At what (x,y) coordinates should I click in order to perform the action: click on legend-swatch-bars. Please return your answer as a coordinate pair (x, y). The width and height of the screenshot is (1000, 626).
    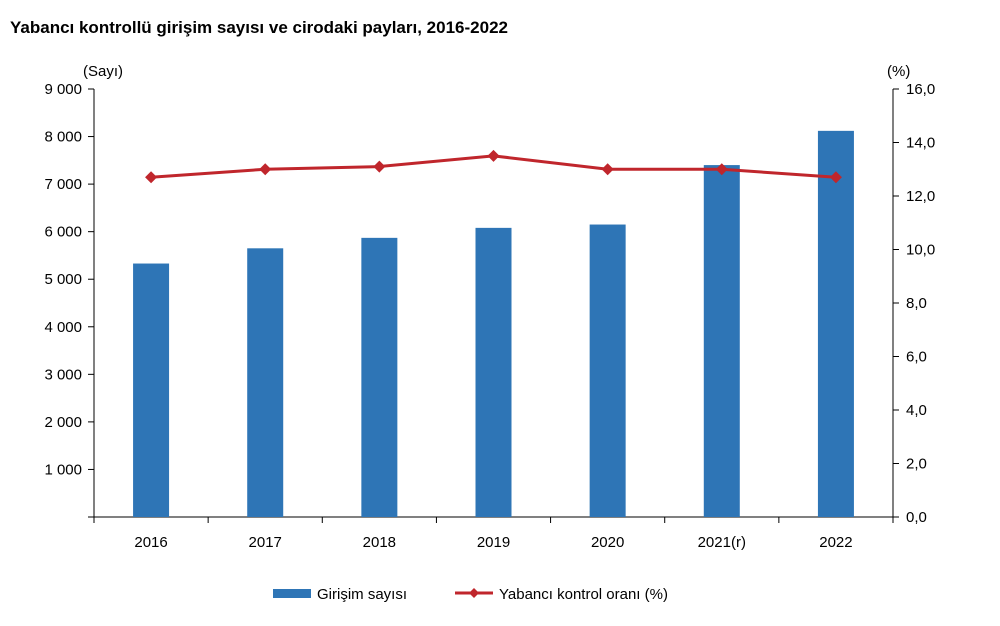
    Looking at the image, I should click on (292, 593).